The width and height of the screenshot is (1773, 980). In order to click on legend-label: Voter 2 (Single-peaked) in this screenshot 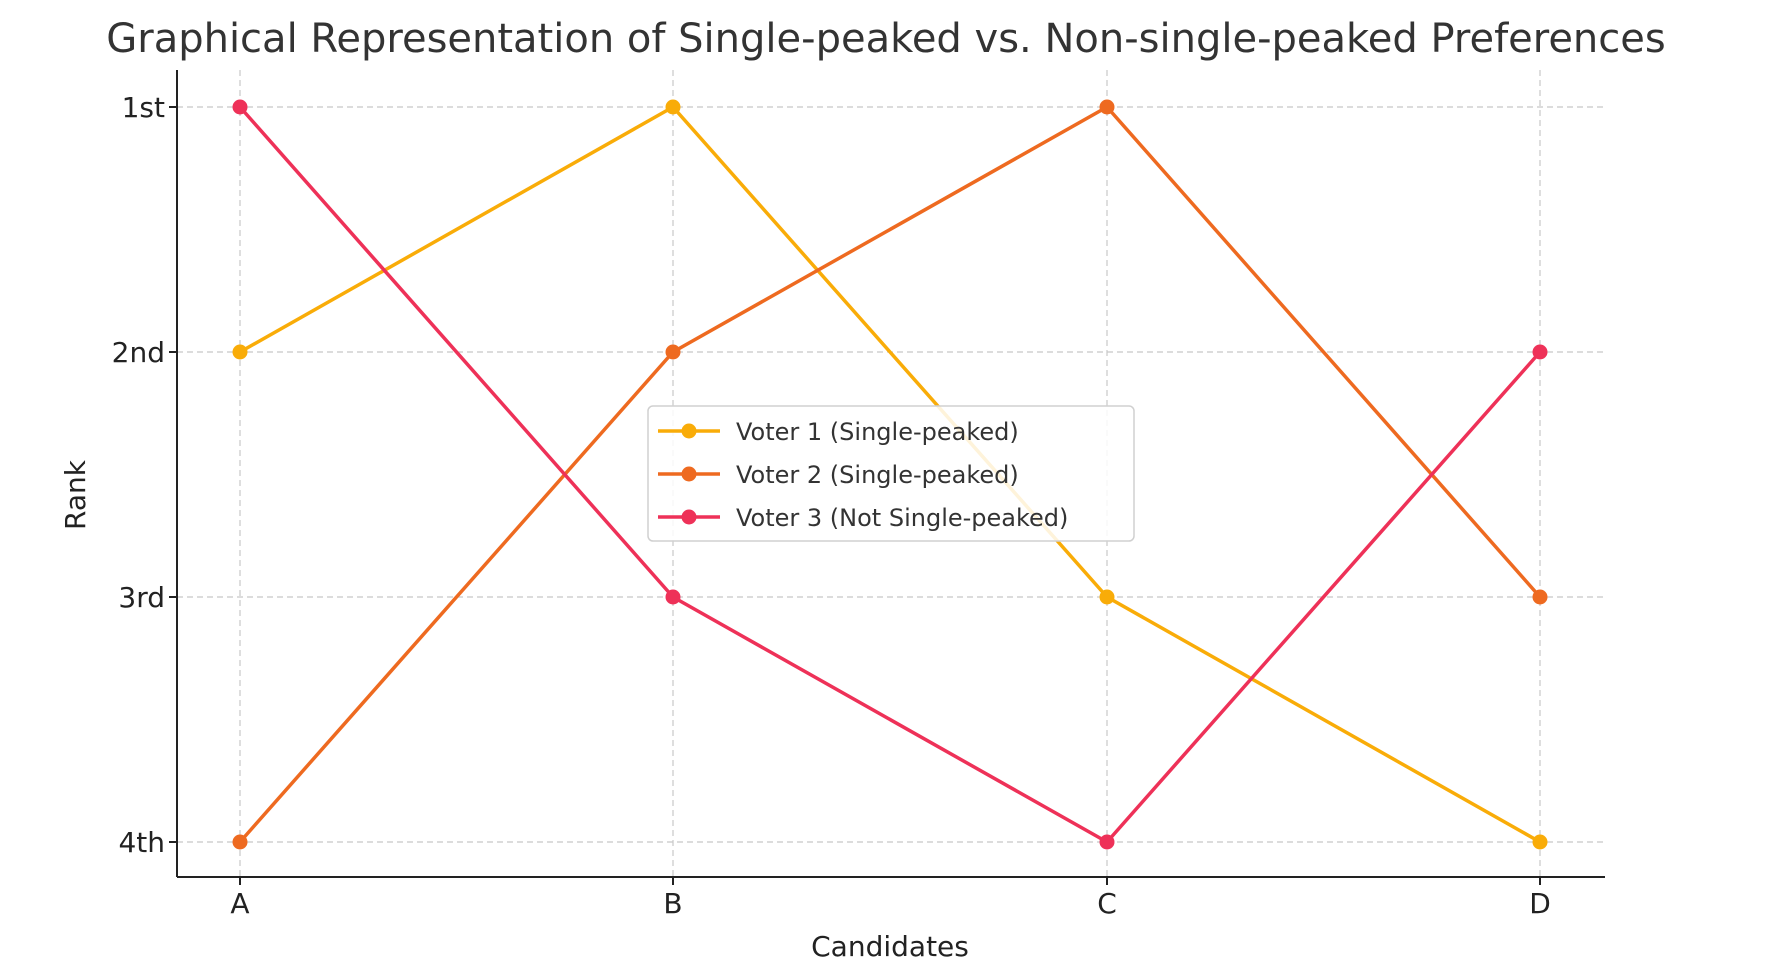, I will do `click(877, 475)`.